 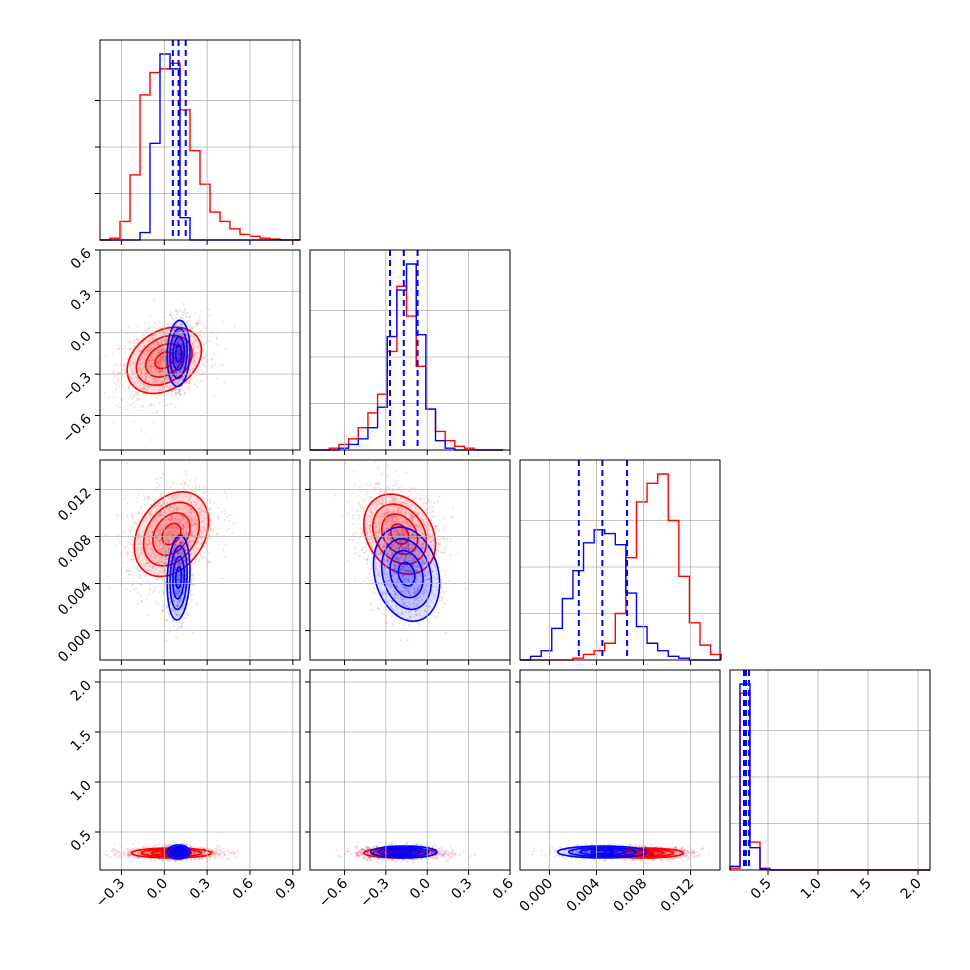 I want to click on x-tick-label: 1.5, so click(x=861, y=889).